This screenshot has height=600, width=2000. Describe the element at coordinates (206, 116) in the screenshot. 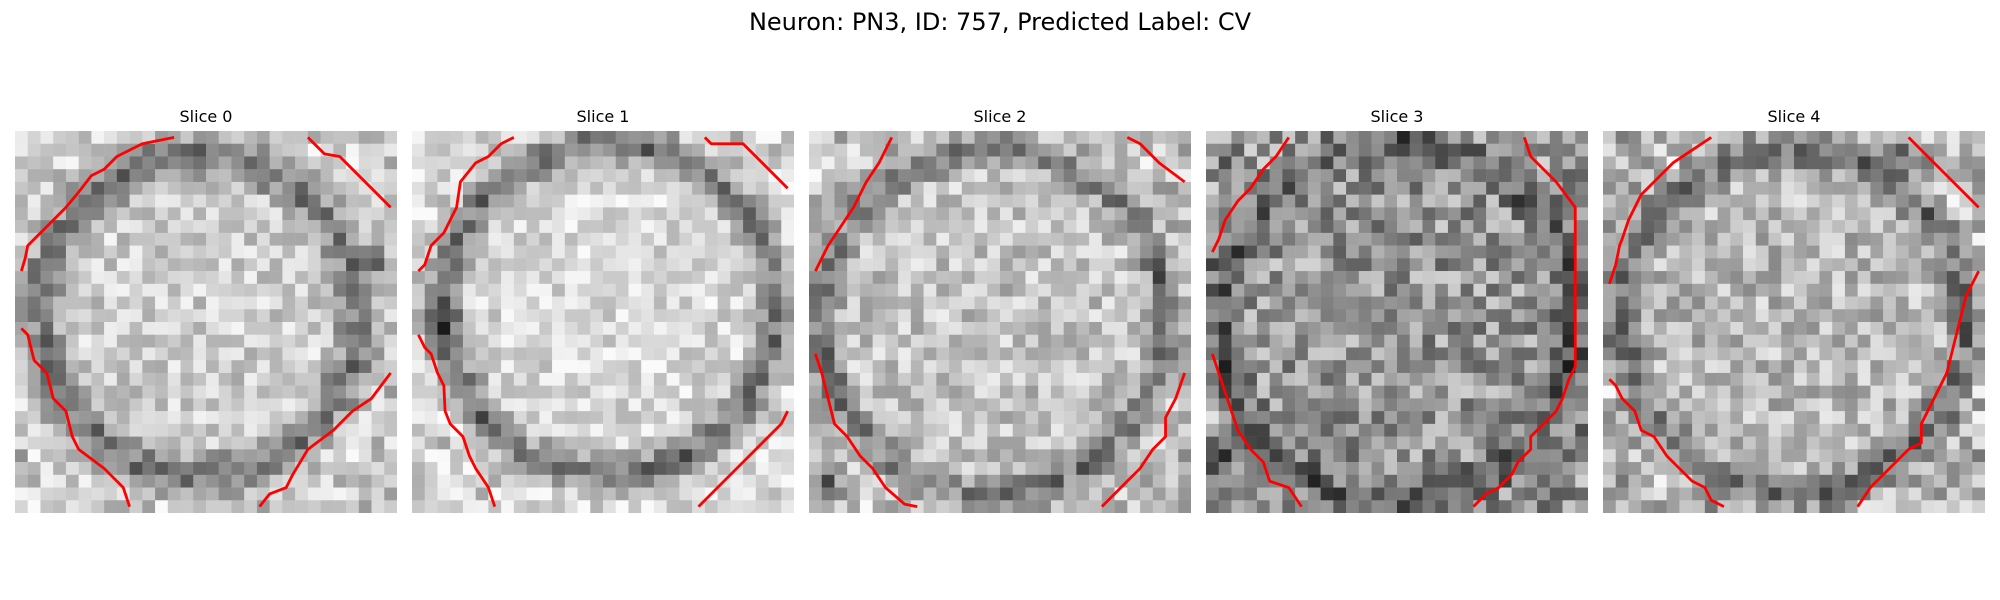

I see `slice-title-0: Slice 0` at that location.